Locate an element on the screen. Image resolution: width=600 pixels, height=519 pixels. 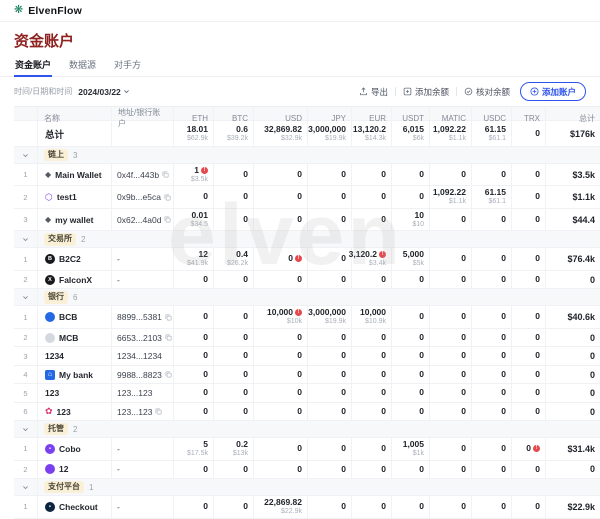
account-row: 2 MCB 6653...2103 0 0 0 0 0 0 0 0 0 0 is located at coordinates (307, 338).